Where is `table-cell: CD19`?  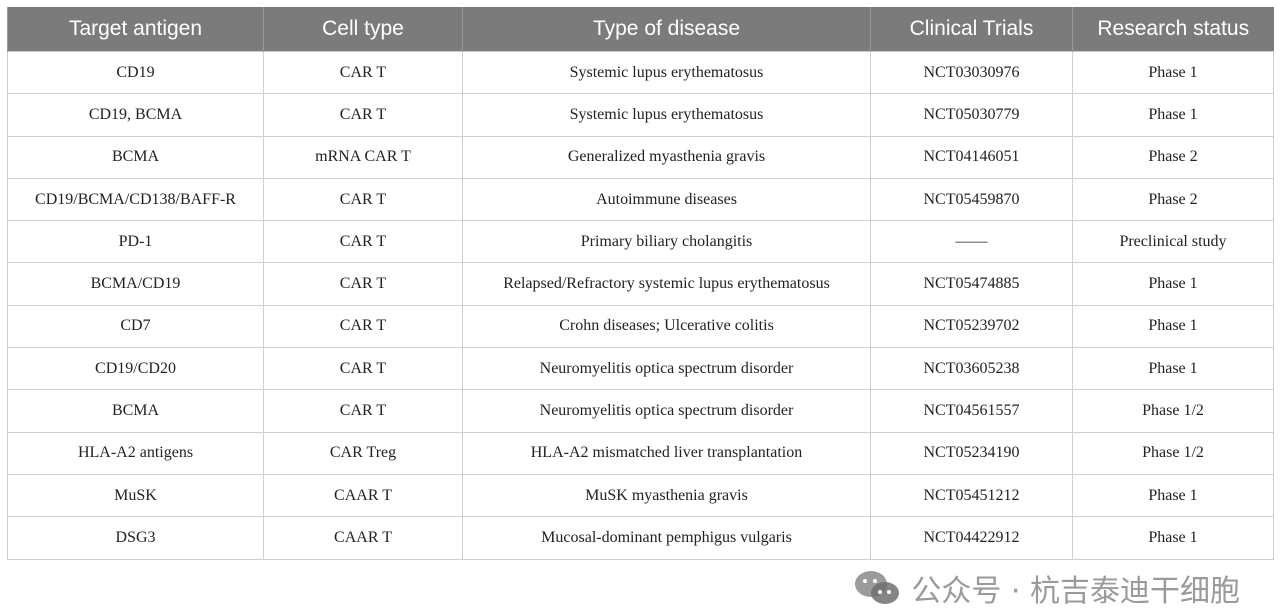
table-cell: CD19 is located at coordinates (135, 72).